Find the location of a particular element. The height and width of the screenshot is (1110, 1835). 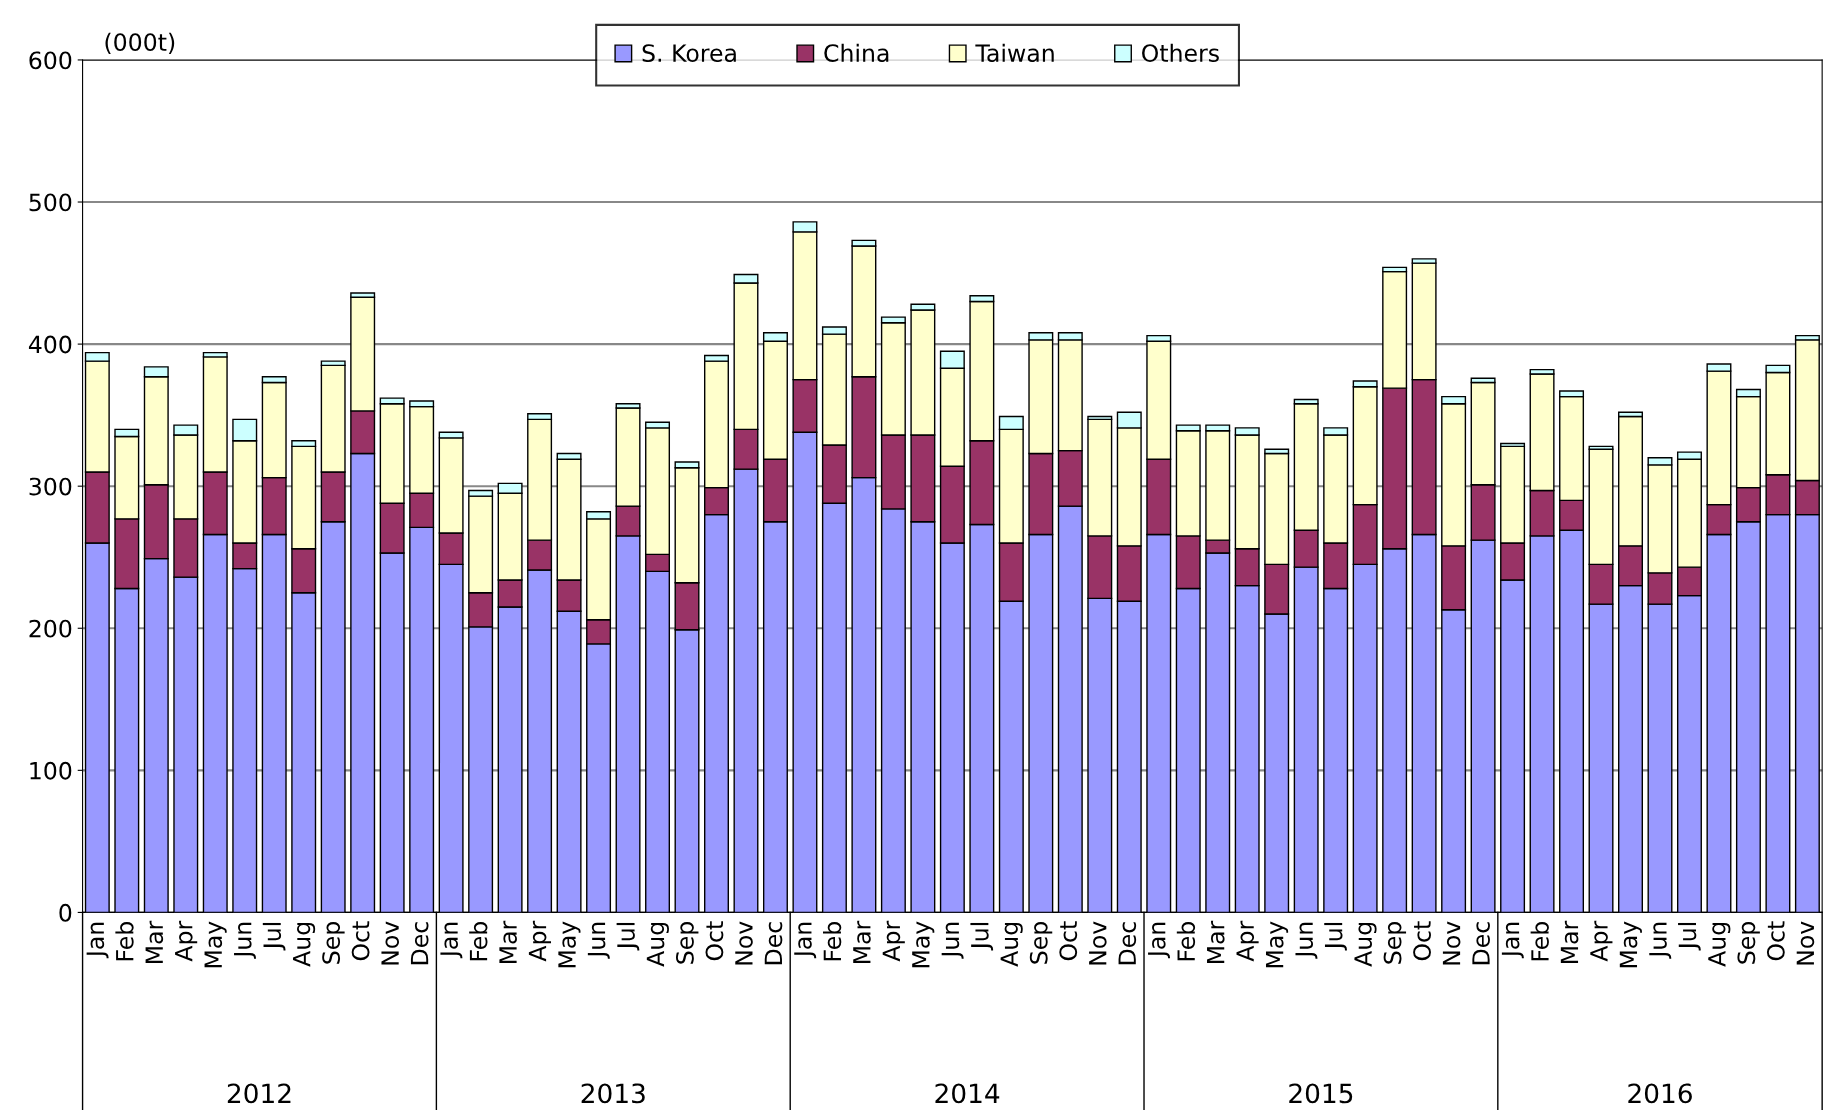

text: 2014 is located at coordinates (967, 1093).